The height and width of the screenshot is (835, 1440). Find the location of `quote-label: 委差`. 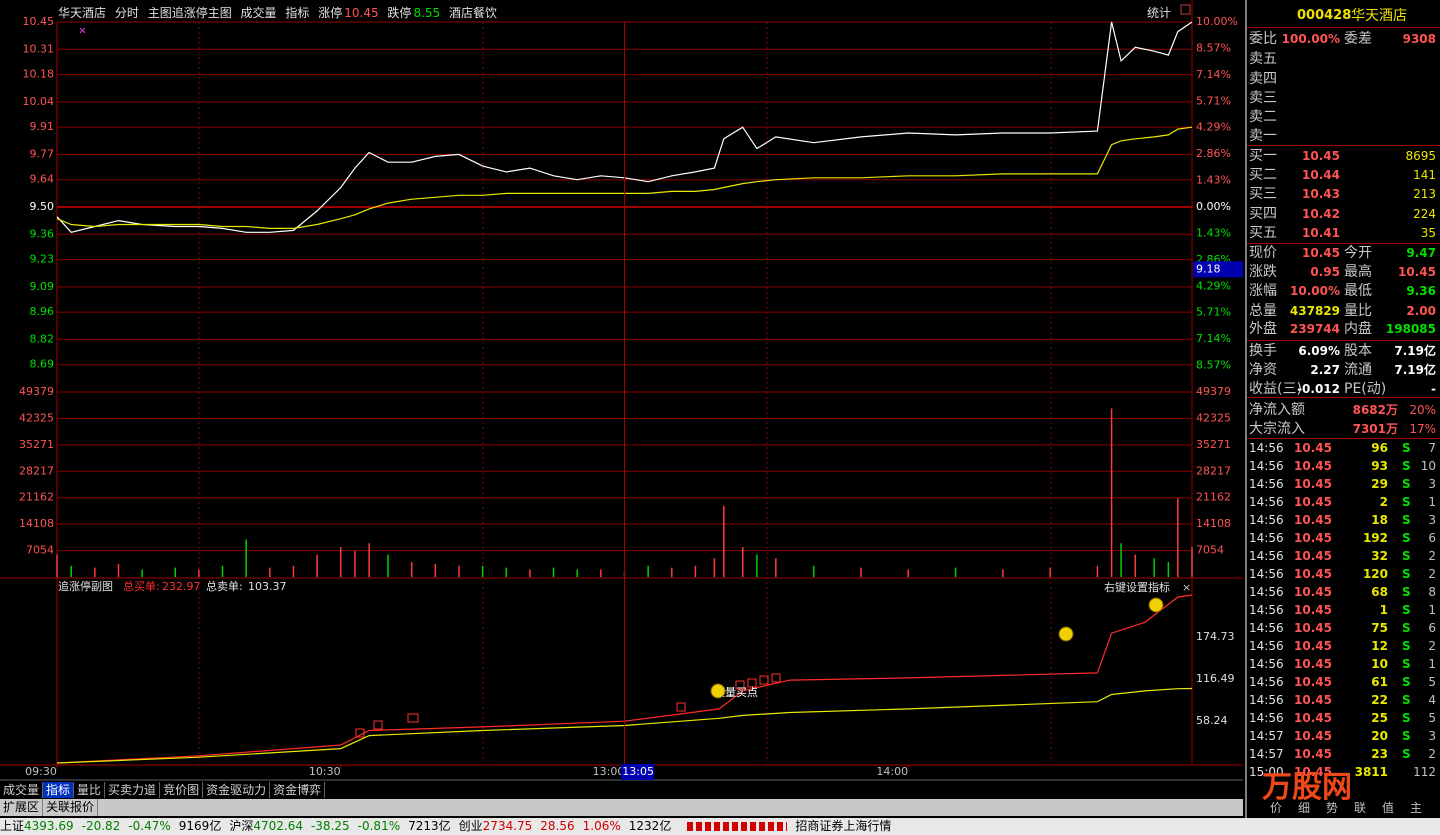

quote-label: 委差 is located at coordinates (1358, 39).